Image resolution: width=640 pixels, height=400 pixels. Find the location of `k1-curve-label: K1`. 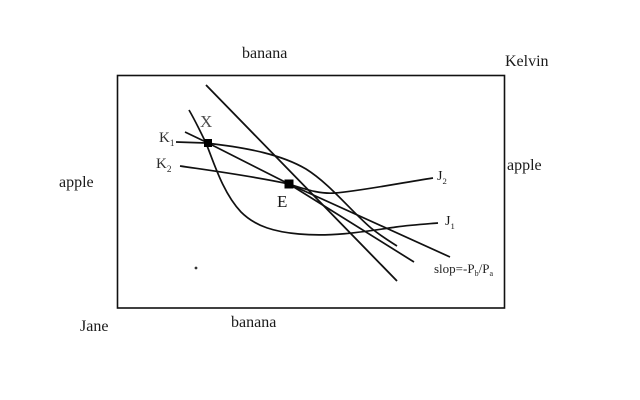

k1-curve-label: K1 is located at coordinates (167, 140).